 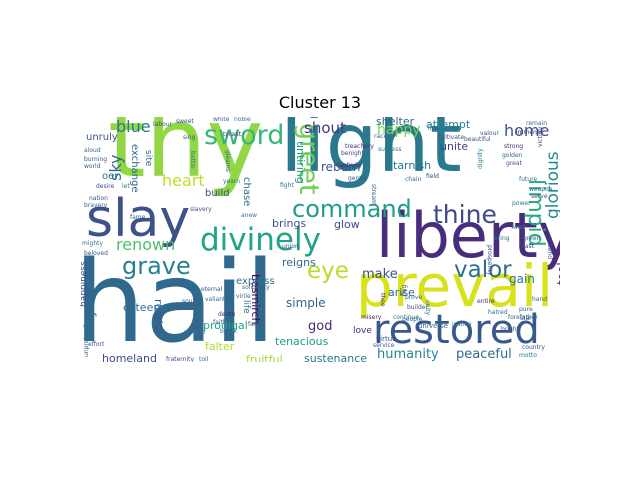 What do you see at coordinates (526, 309) in the screenshot?
I see `word-pure: pure` at bounding box center [526, 309].